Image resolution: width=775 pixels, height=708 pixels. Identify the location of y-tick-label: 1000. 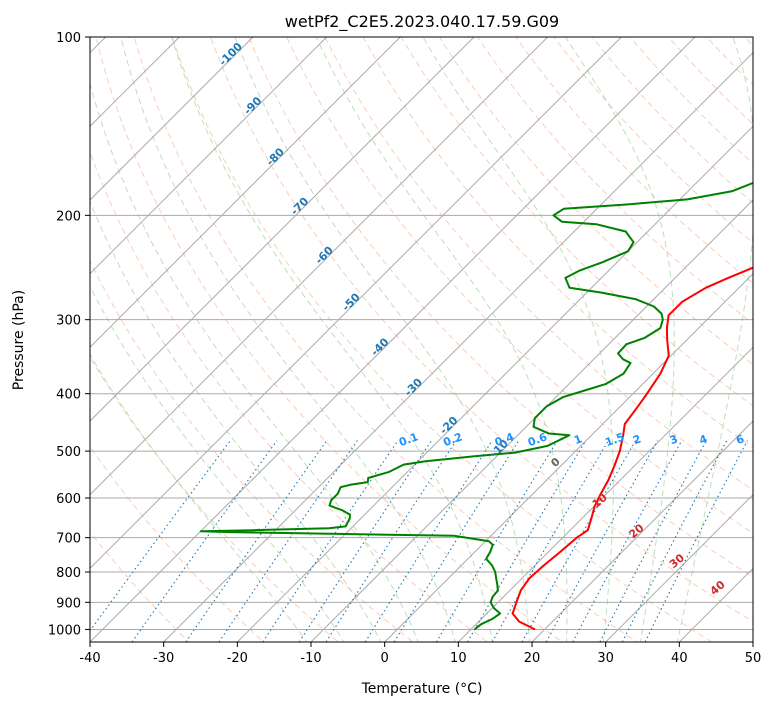
(64, 630).